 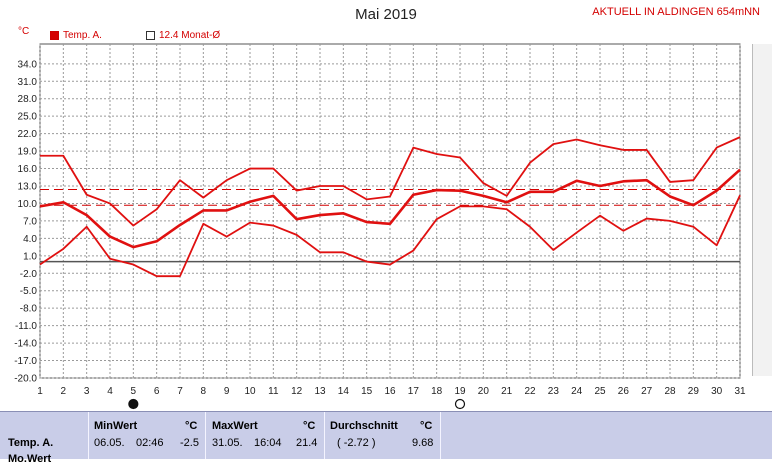 What do you see at coordinates (390, 225) in the screenshot?
I see `reference-lines` at bounding box center [390, 225].